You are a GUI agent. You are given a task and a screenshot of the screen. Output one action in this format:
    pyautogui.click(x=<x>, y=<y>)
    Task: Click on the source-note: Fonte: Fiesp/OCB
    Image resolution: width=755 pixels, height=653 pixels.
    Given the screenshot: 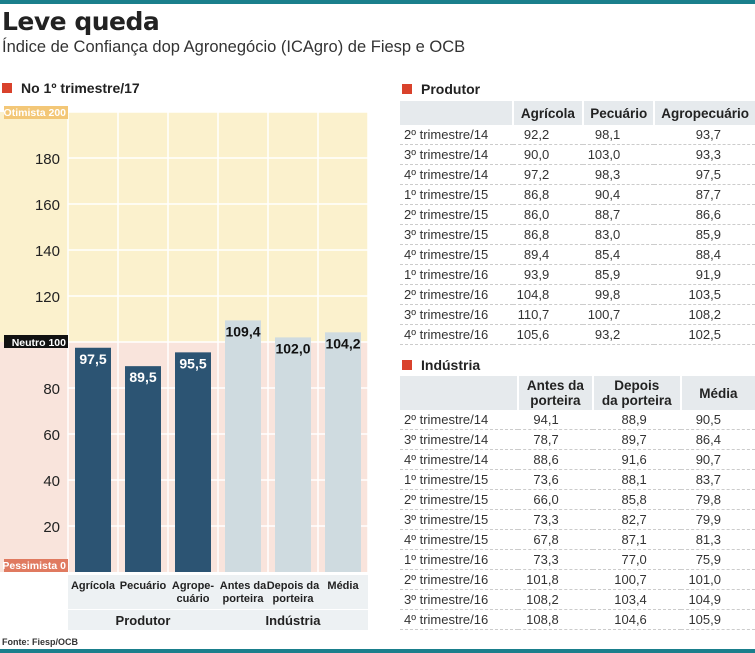 What is the action you would take?
    pyautogui.click(x=40, y=642)
    